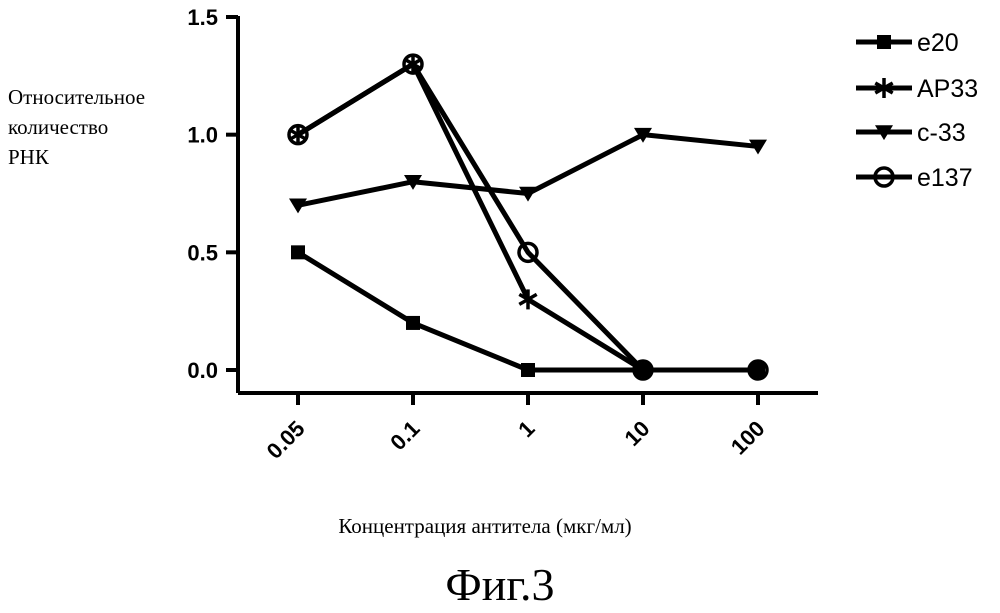  What do you see at coordinates (404, 435) in the screenshot?
I see `x-tick-label: 0.1` at bounding box center [404, 435].